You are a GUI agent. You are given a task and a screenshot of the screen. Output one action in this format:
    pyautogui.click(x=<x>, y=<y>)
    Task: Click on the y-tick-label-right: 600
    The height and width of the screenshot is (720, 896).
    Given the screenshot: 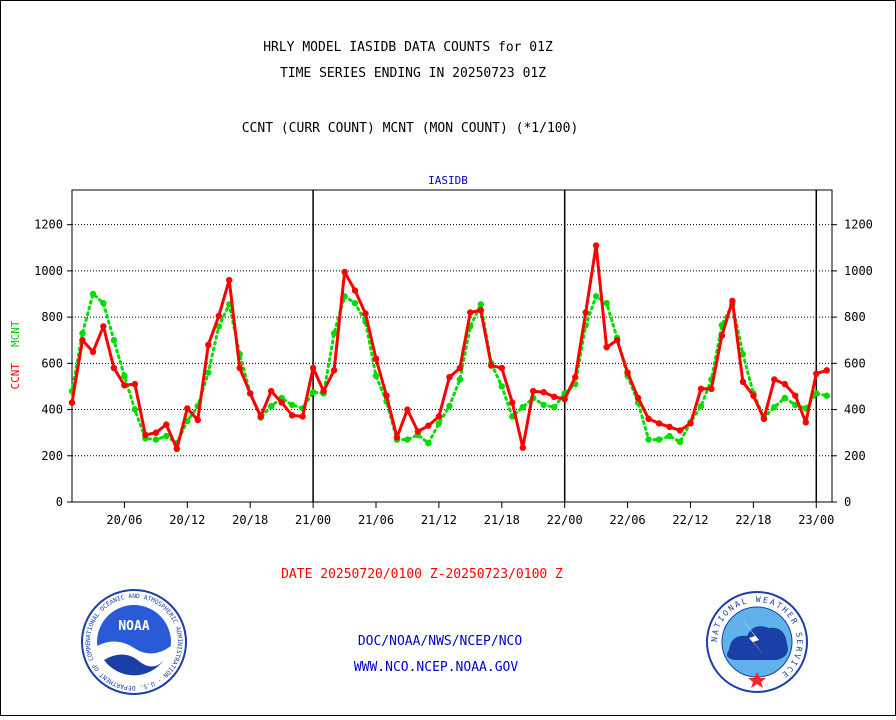 What is the action you would take?
    pyautogui.click(x=855, y=363)
    